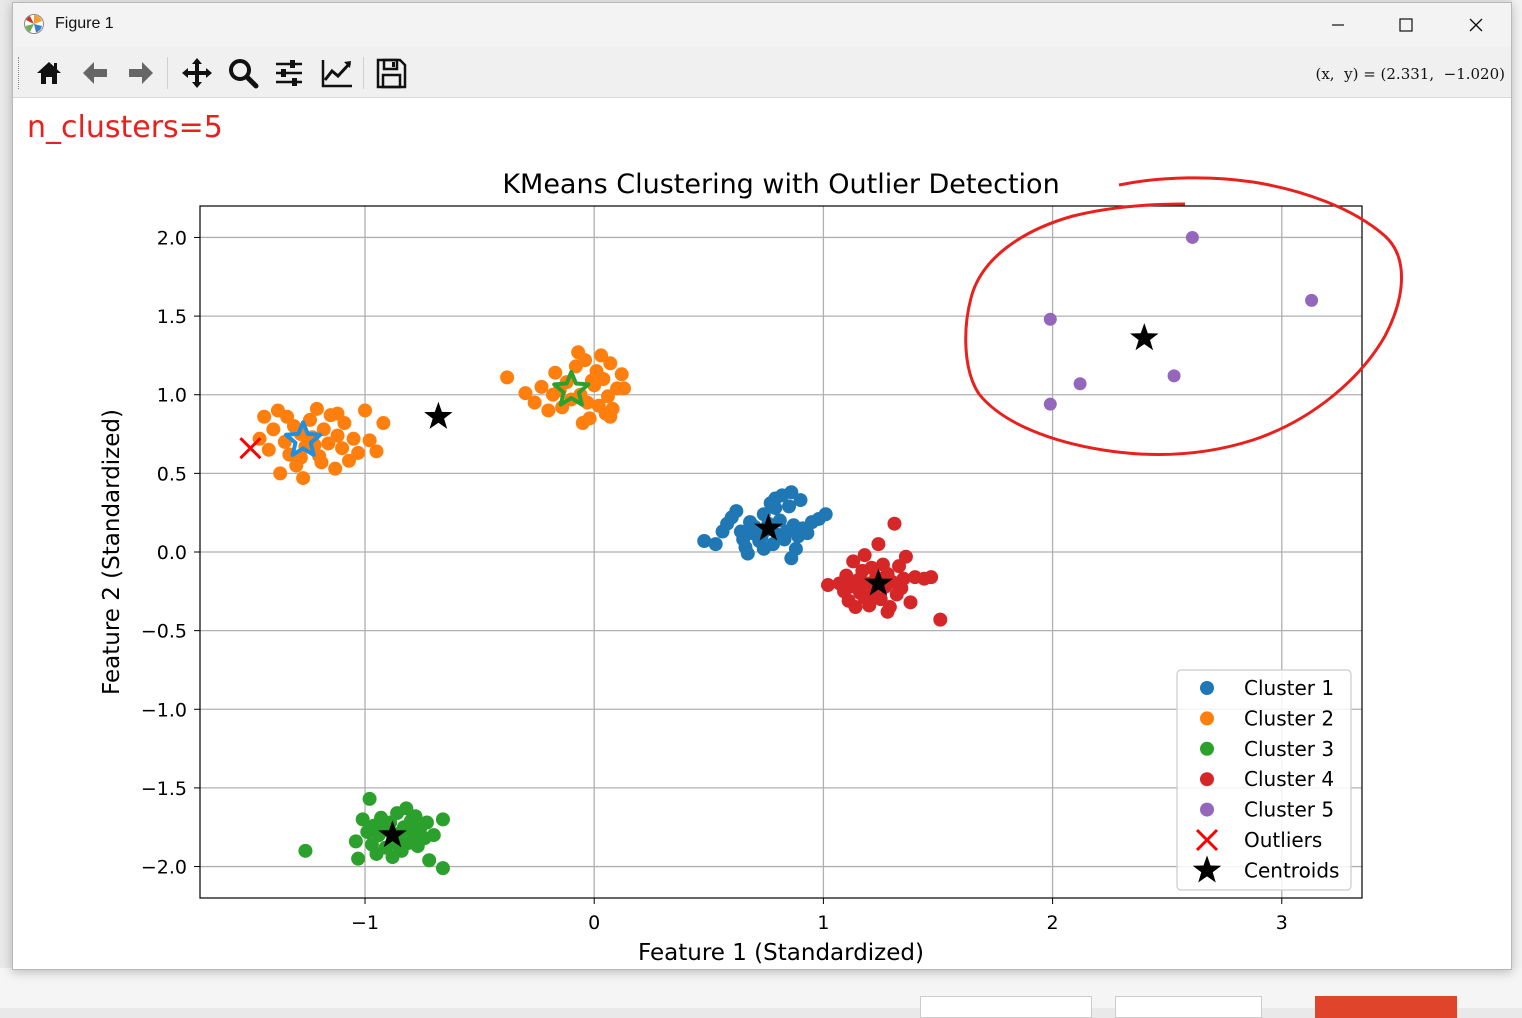 The image size is (1522, 1018). I want to click on pan-icon, so click(197, 73).